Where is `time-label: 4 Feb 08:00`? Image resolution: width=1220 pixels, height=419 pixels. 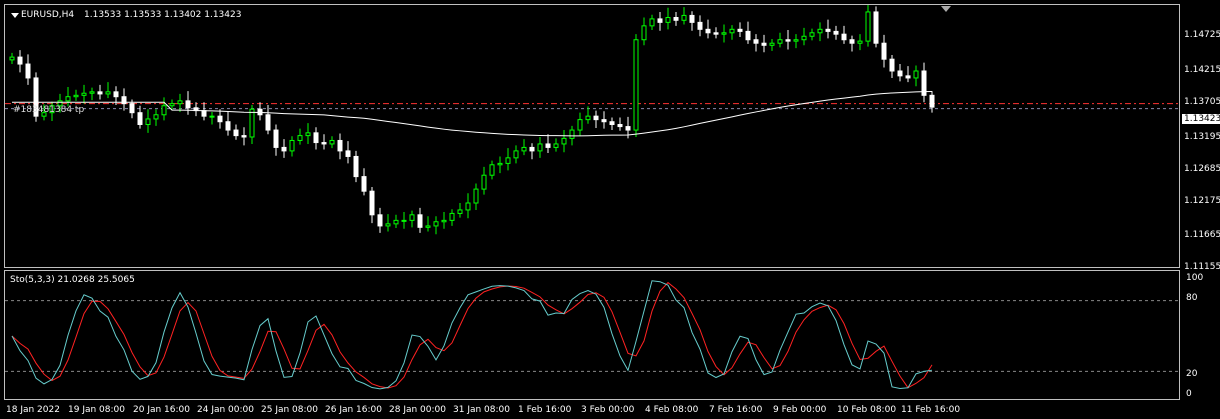
time-label: 4 Feb 08:00 is located at coordinates (672, 410).